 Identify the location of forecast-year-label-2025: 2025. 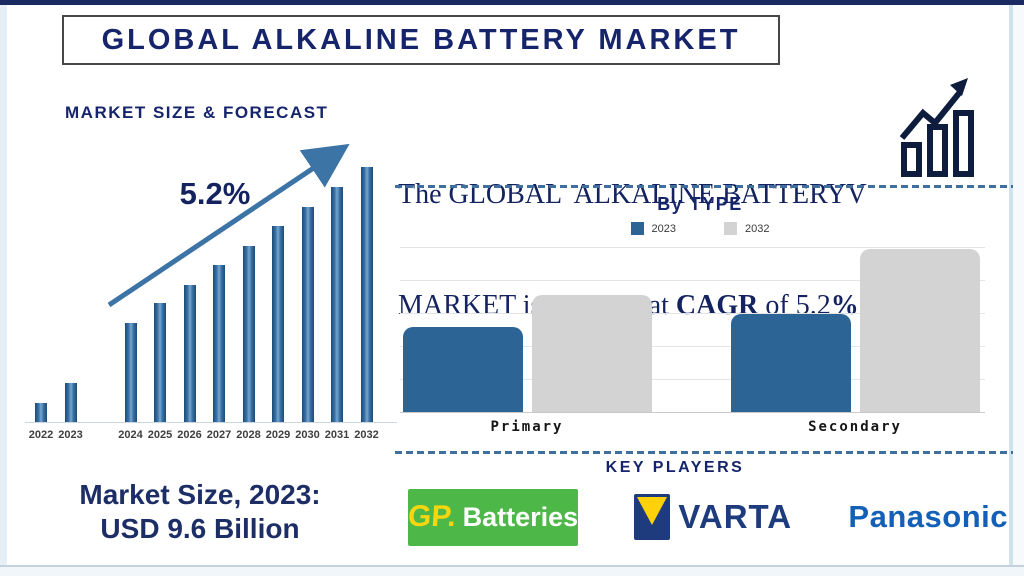
(160, 435).